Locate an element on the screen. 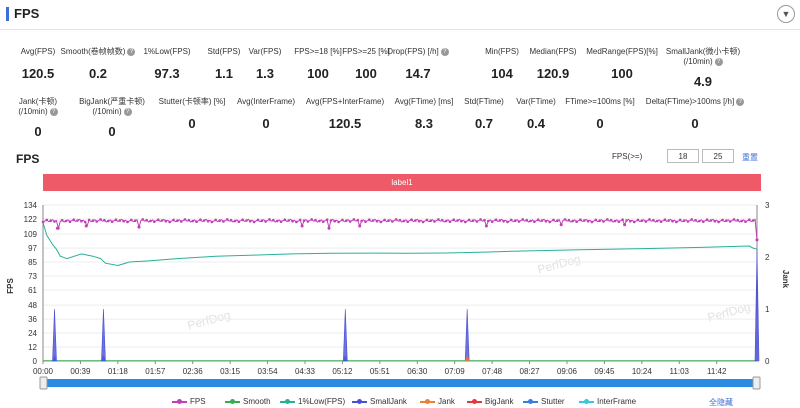 The width and height of the screenshot is (800, 408). header-divider is located at coordinates (400, 29).